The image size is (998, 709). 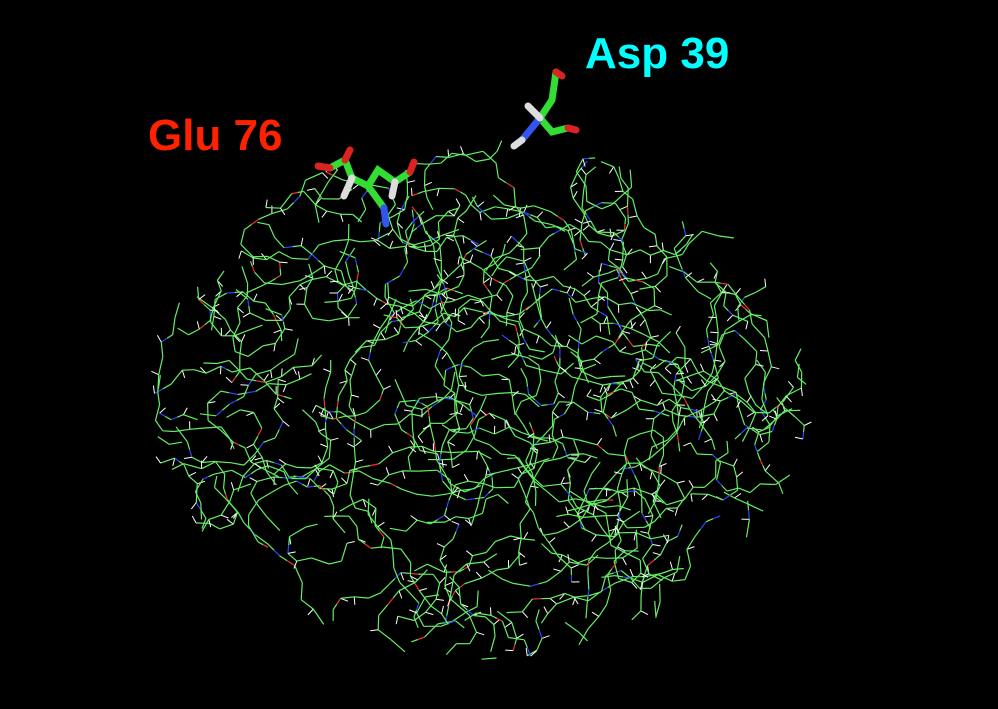 What do you see at coordinates (366, 187) in the screenshot?
I see `glu-sticks` at bounding box center [366, 187].